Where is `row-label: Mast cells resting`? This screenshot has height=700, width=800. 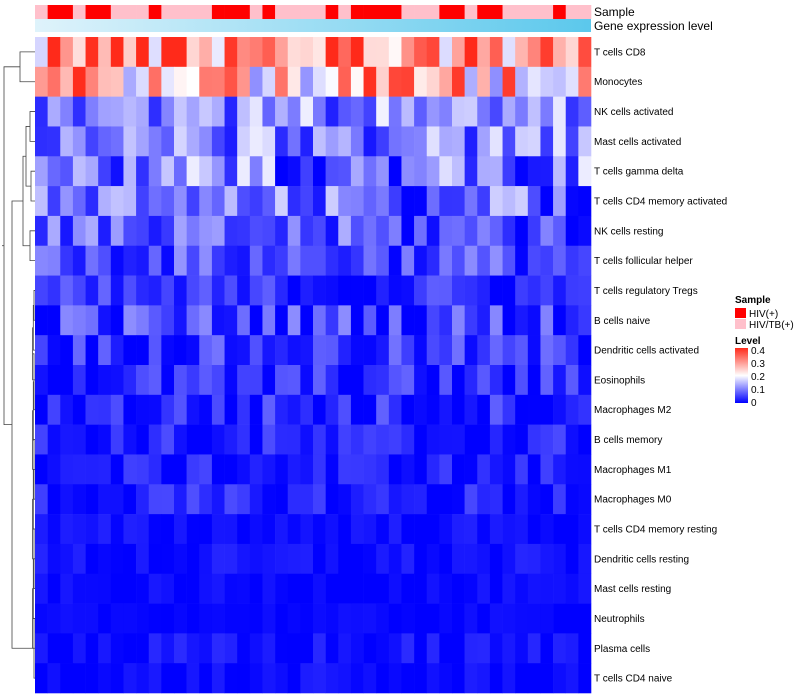
row-label: Mast cells resting is located at coordinates (632, 589).